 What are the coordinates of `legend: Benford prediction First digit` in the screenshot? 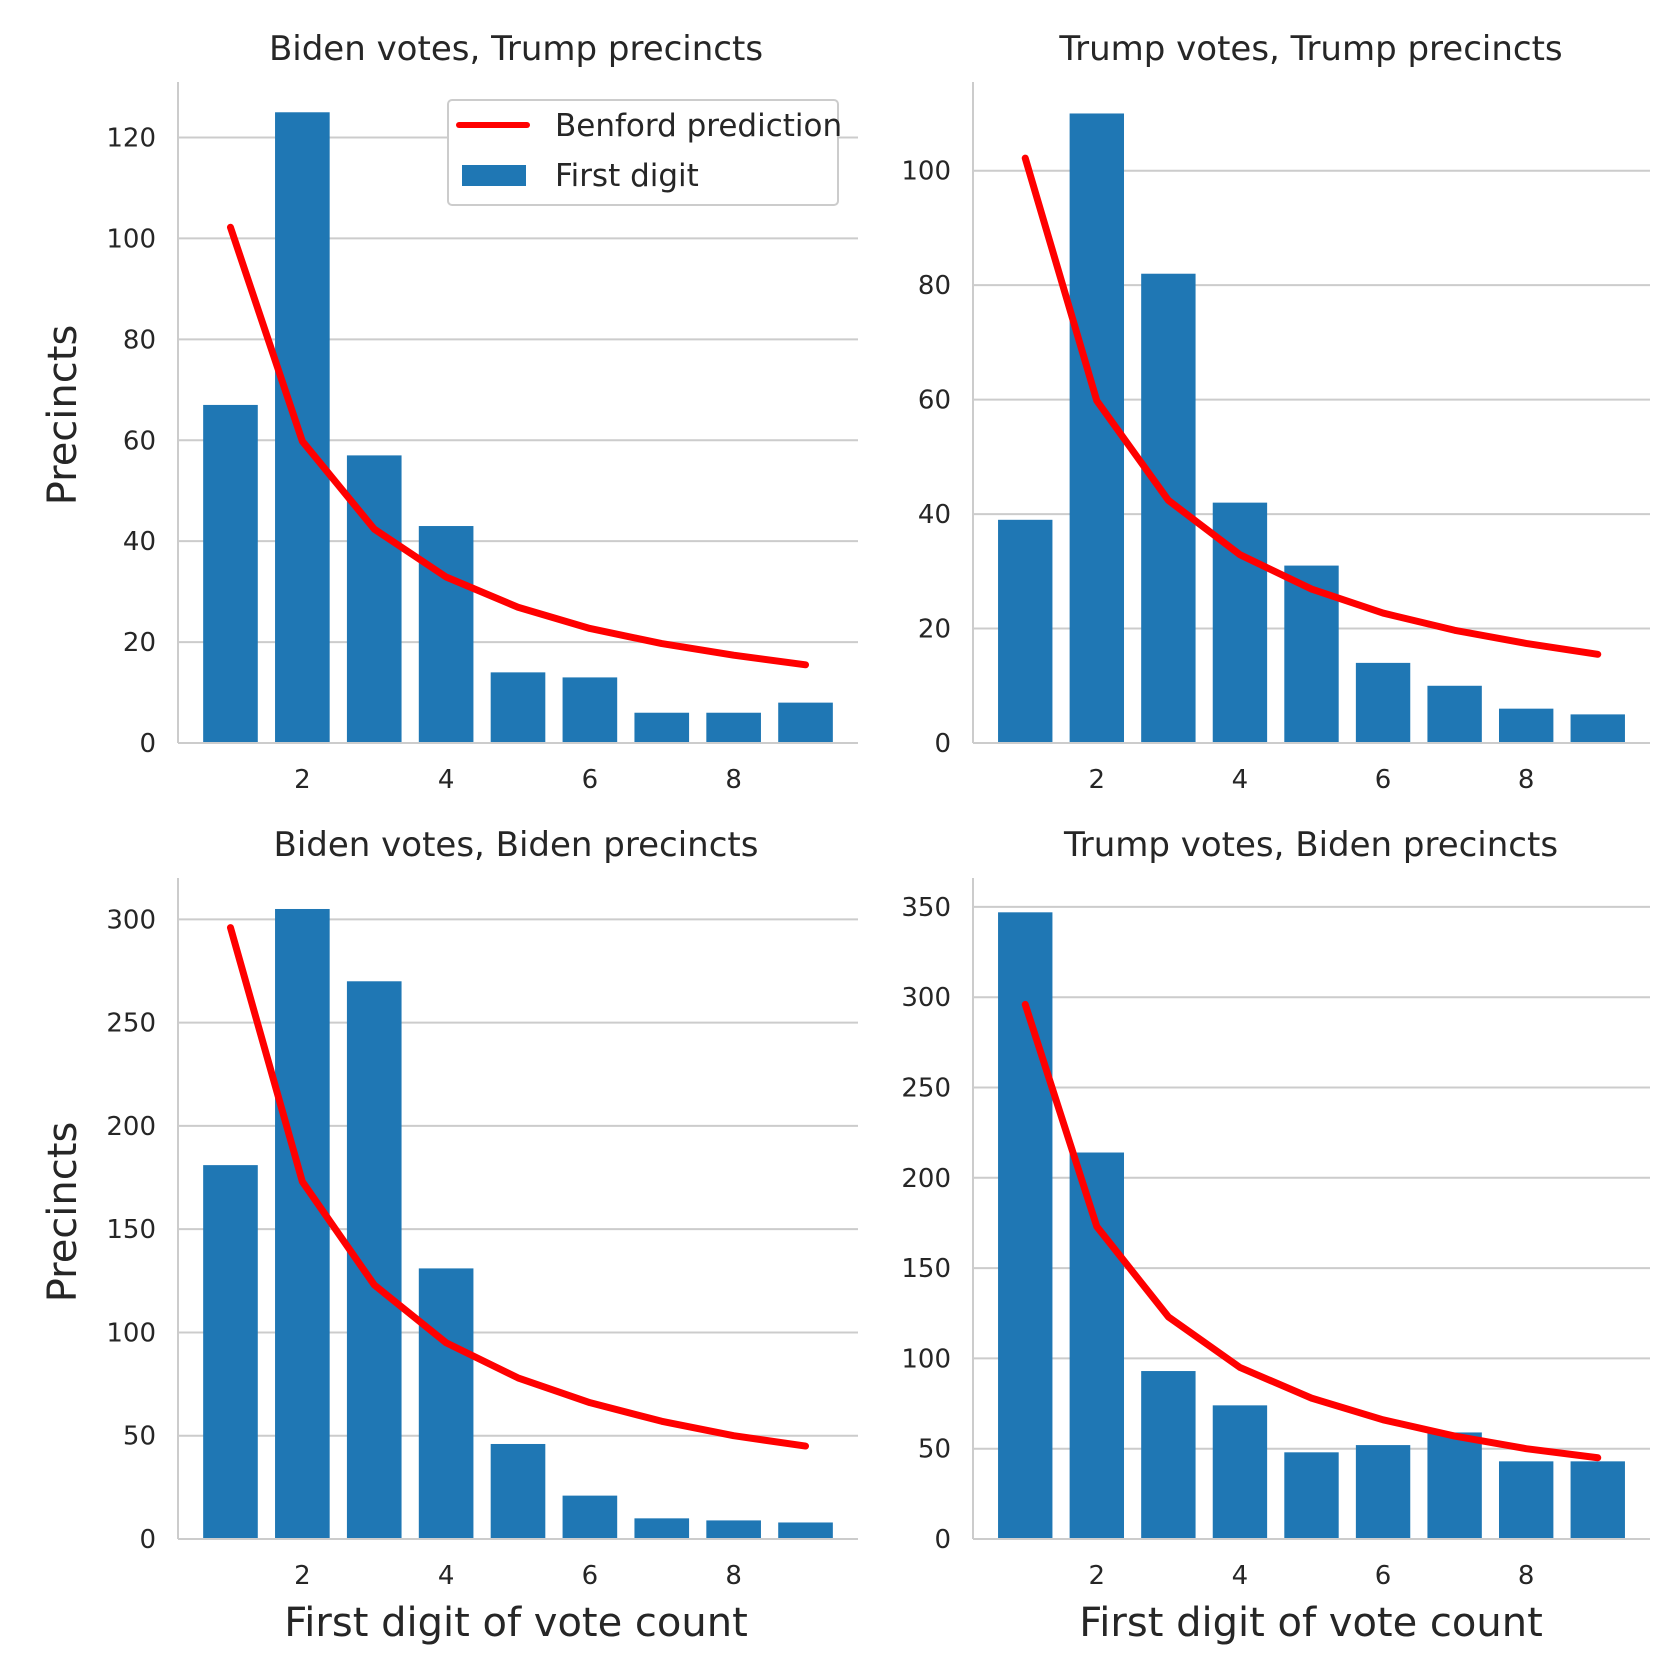 It's located at (644, 152).